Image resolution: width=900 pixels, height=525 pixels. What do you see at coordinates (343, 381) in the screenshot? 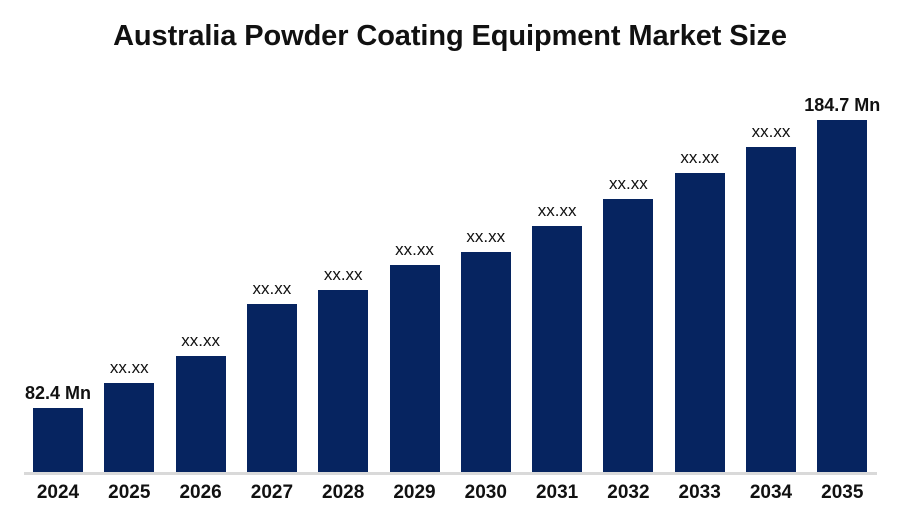
I see `bar-2028` at bounding box center [343, 381].